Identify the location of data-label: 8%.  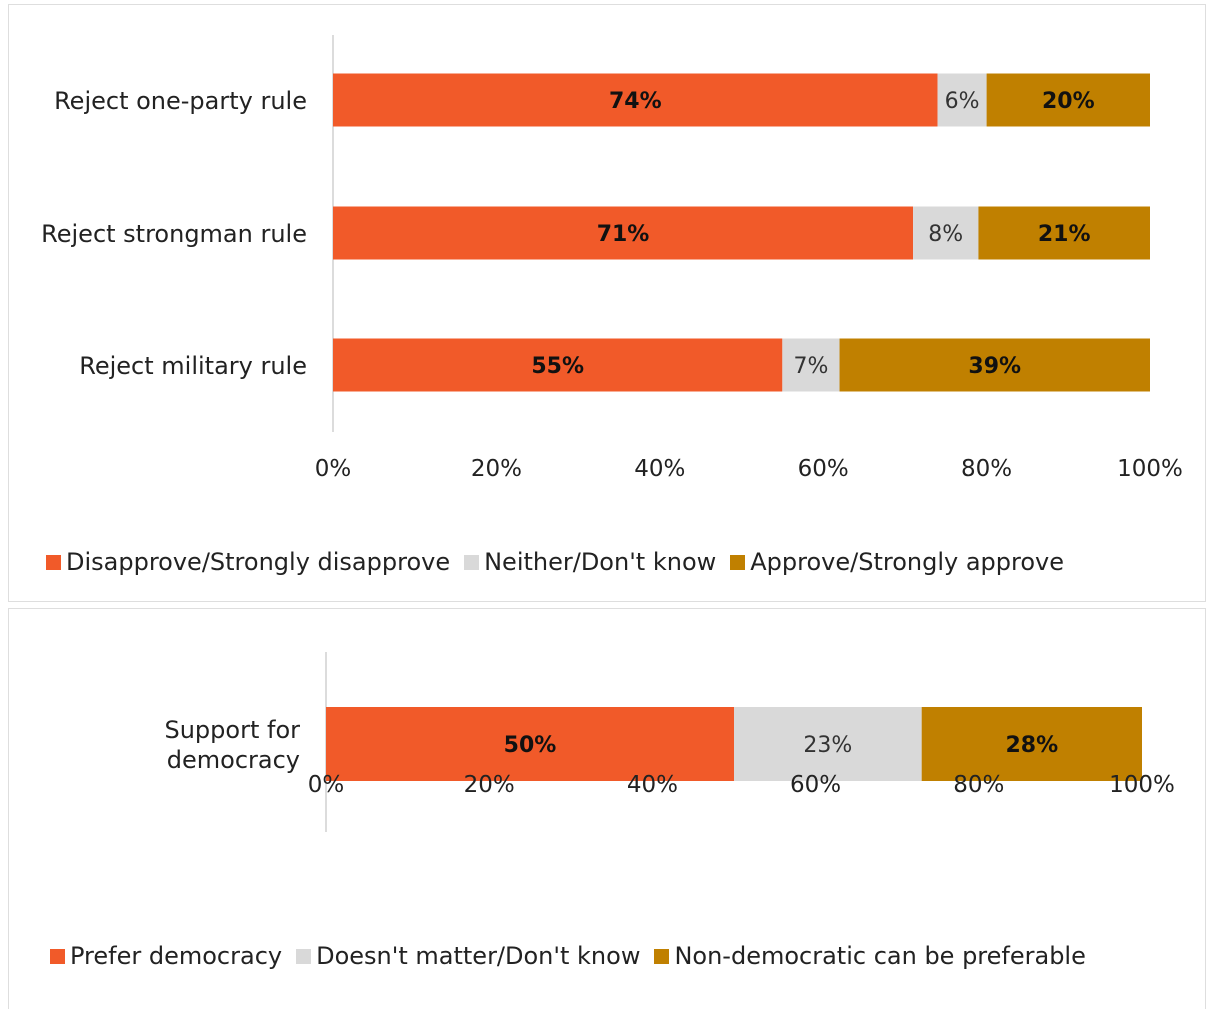
(945, 234).